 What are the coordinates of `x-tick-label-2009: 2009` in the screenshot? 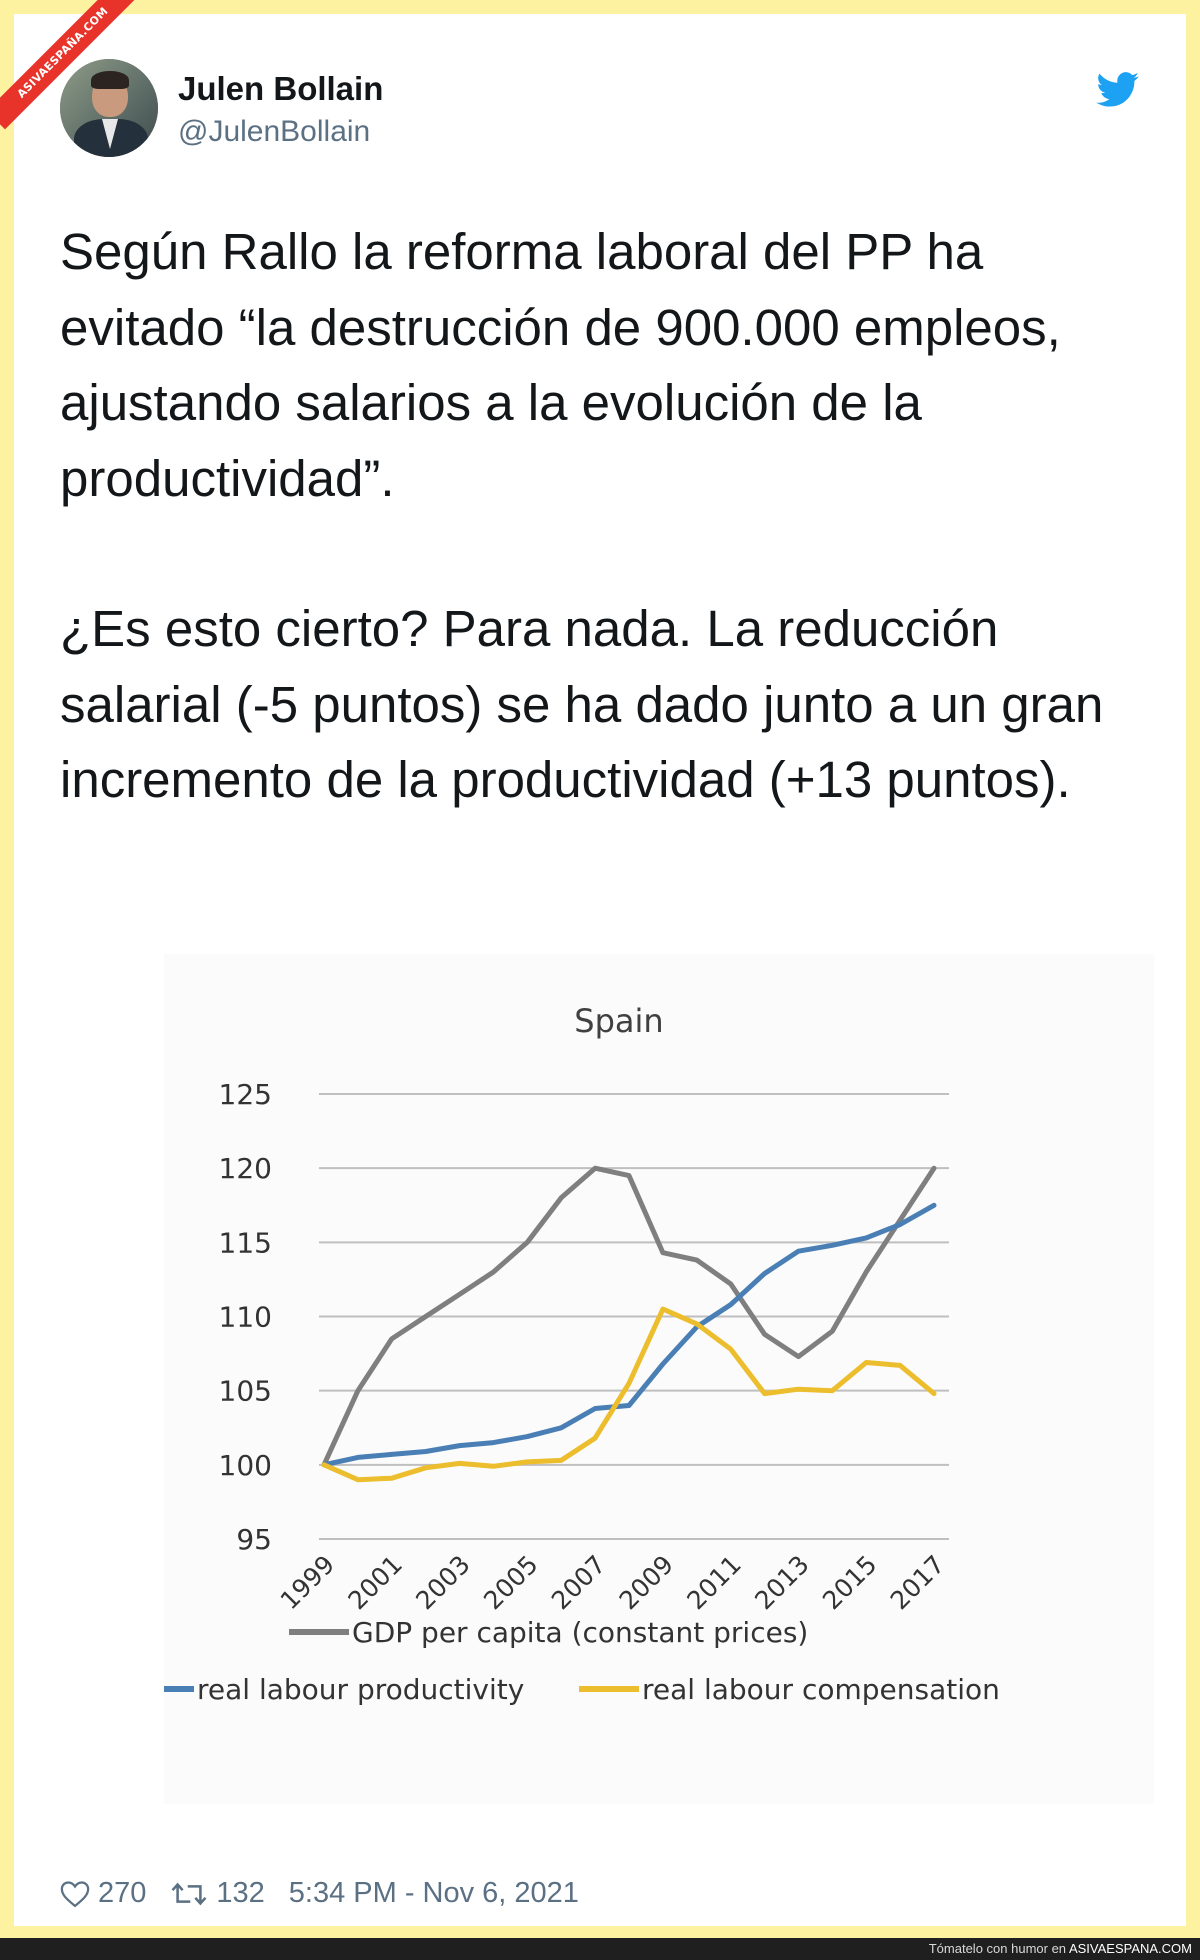 It's located at (646, 1582).